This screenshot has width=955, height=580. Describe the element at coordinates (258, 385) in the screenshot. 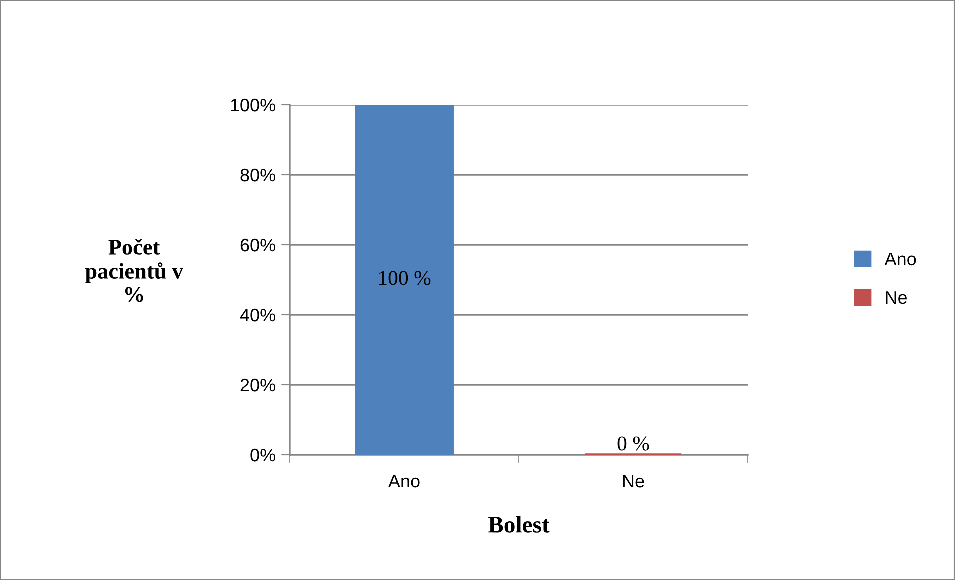

I see `y-tick-label: 20%` at that location.